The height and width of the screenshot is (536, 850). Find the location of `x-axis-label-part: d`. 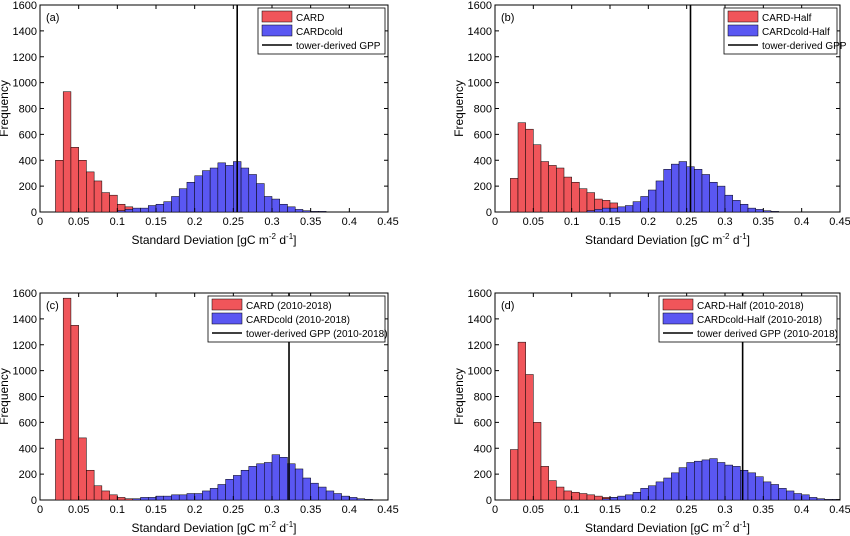

x-axis-label-part: d is located at coordinates (735, 528).